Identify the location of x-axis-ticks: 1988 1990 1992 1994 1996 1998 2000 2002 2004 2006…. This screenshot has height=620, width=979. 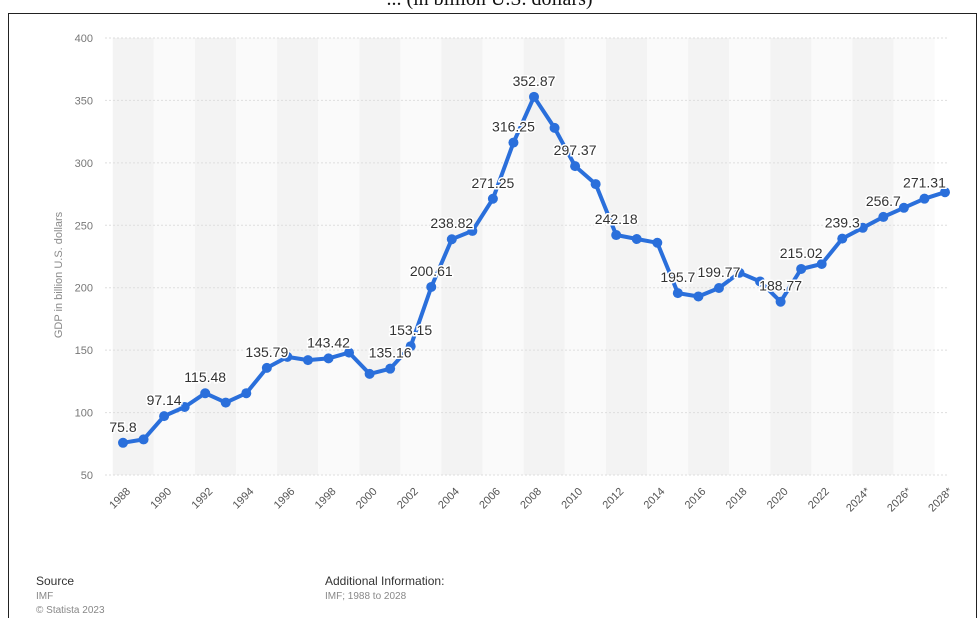
(531, 499).